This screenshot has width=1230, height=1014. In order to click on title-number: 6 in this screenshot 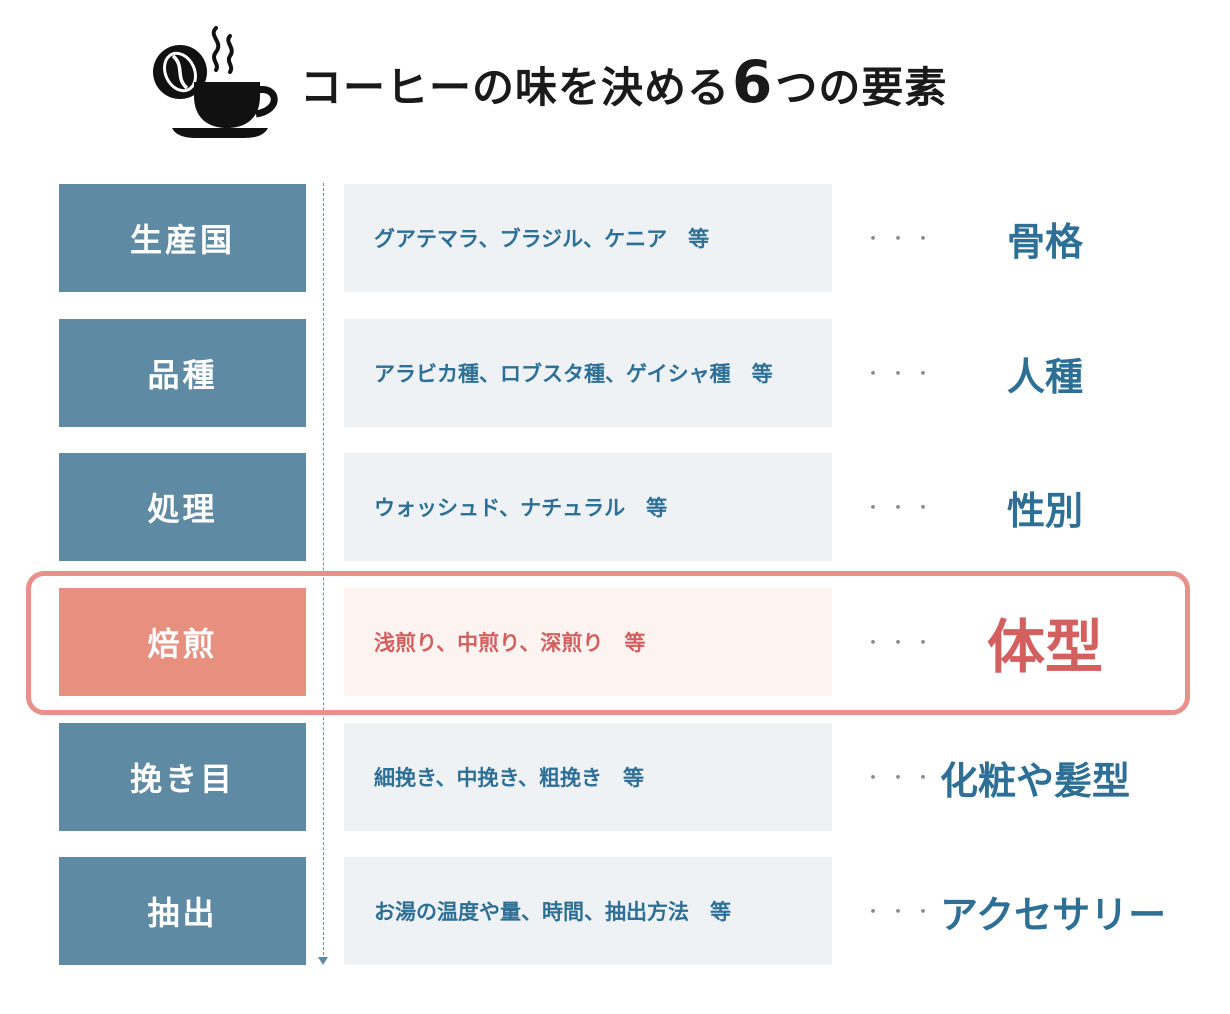, I will do `click(753, 82)`.